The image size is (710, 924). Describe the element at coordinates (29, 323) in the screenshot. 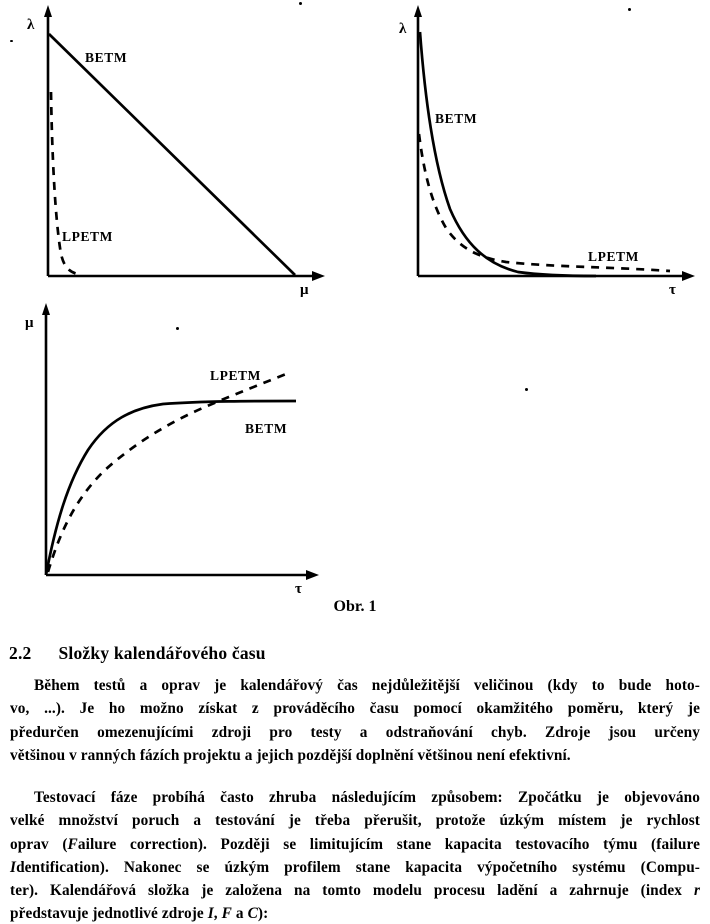

I see `y-axis-label: μ` at that location.